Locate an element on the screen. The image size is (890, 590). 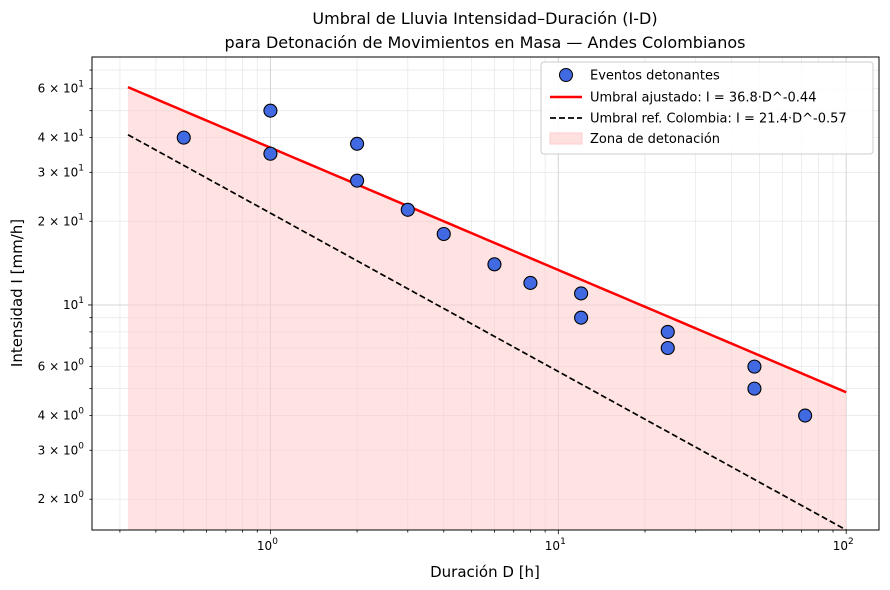
x-tick-label: 10¹ is located at coordinates (555, 545).